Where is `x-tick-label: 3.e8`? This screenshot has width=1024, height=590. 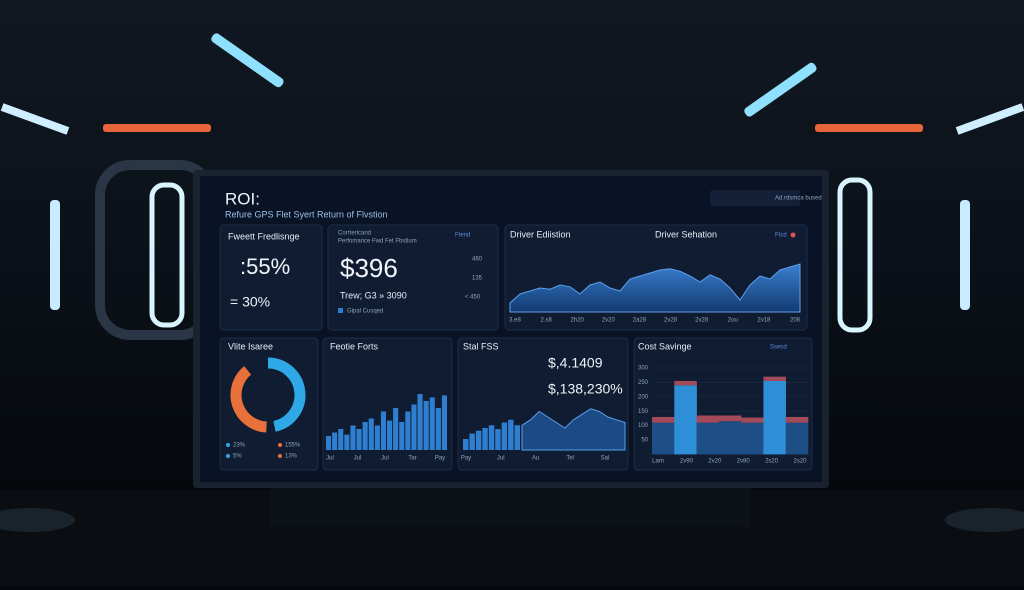 x-tick-label: 3.e8 is located at coordinates (515, 321).